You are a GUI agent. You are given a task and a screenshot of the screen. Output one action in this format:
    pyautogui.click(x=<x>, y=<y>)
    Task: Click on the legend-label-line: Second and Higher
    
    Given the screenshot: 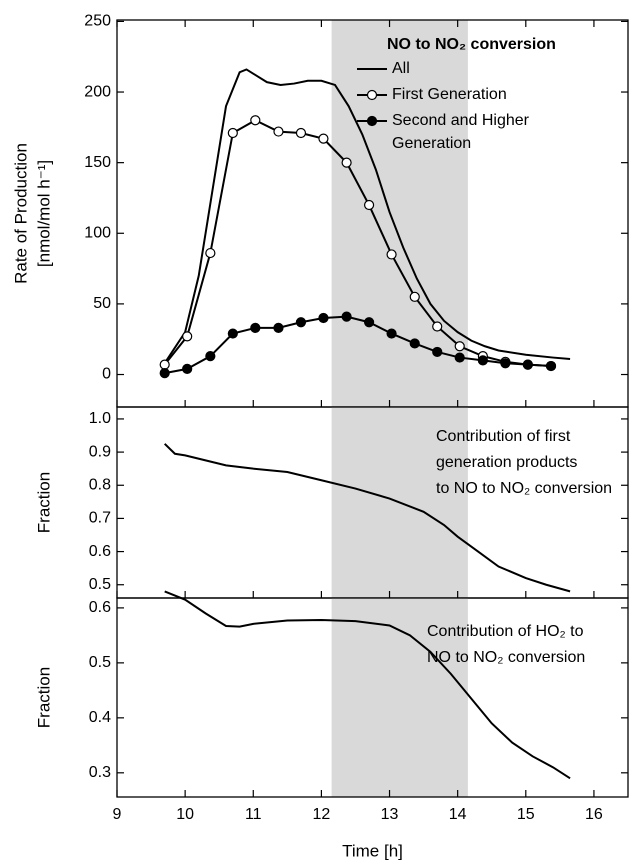 What is the action you would take?
    pyautogui.click(x=461, y=120)
    